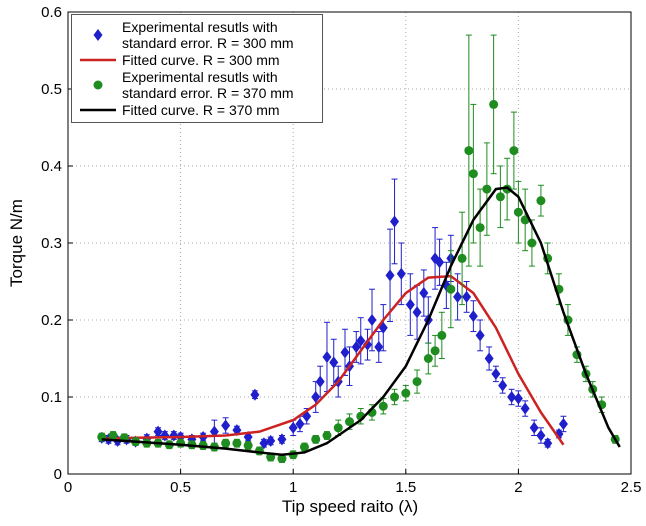  Describe the element at coordinates (51, 320) in the screenshot. I see `y-tick-label: 0.2` at that location.